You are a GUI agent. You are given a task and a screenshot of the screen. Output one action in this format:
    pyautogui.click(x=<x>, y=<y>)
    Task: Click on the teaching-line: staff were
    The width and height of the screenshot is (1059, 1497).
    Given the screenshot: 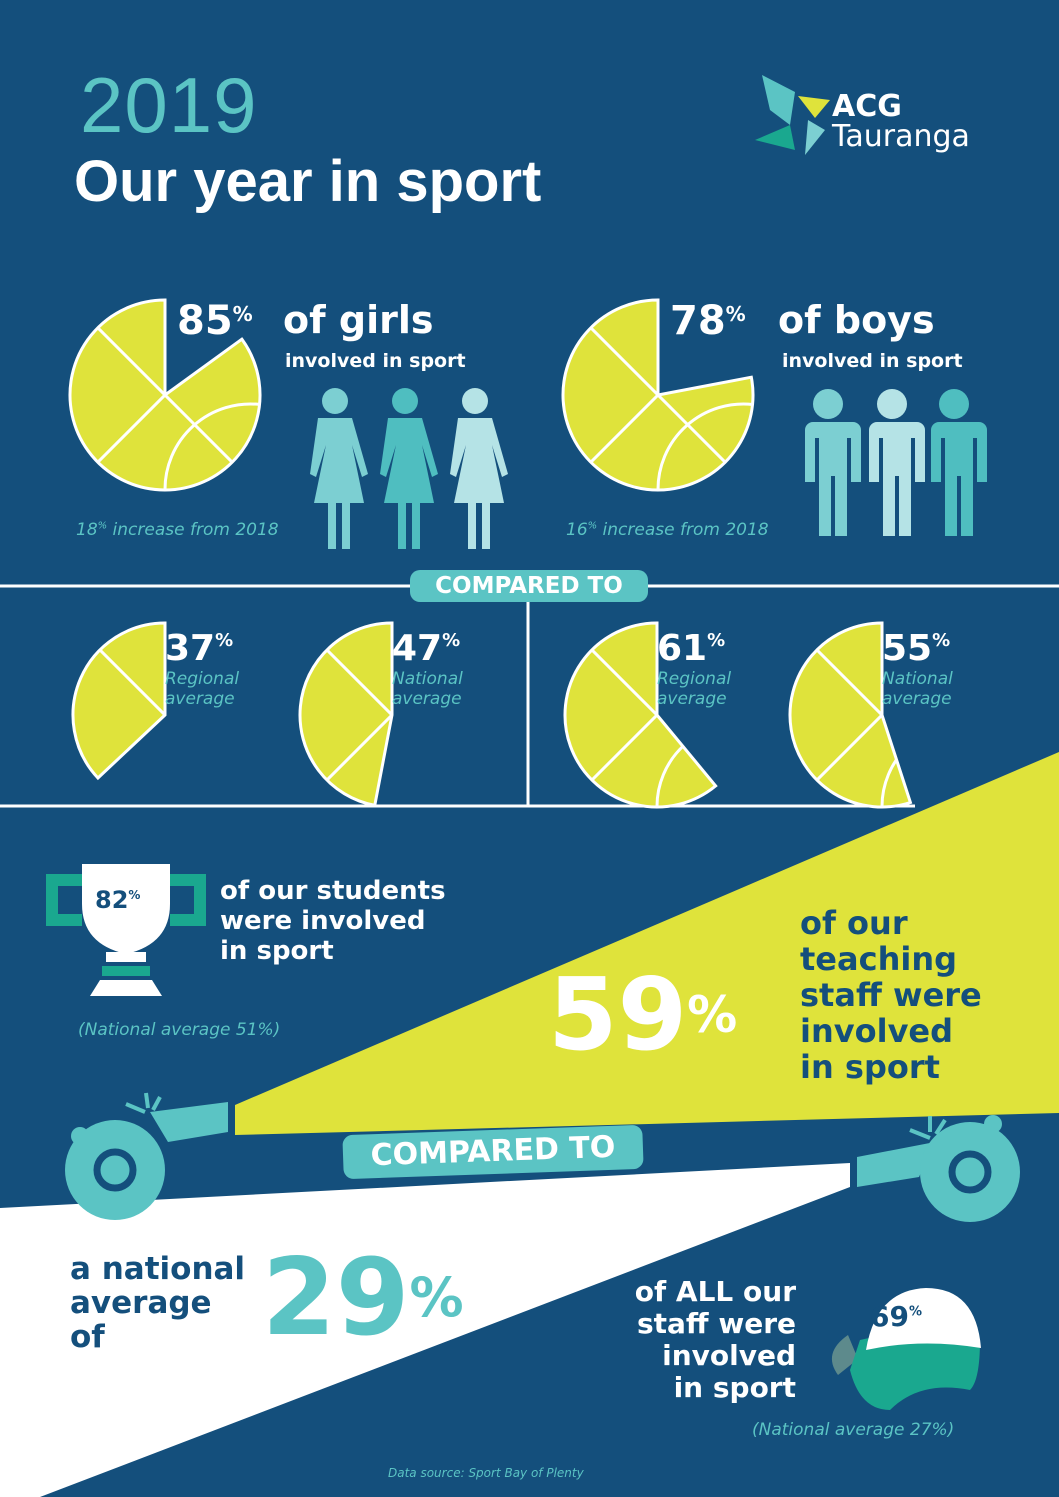 What is the action you would take?
    pyautogui.click(x=891, y=995)
    